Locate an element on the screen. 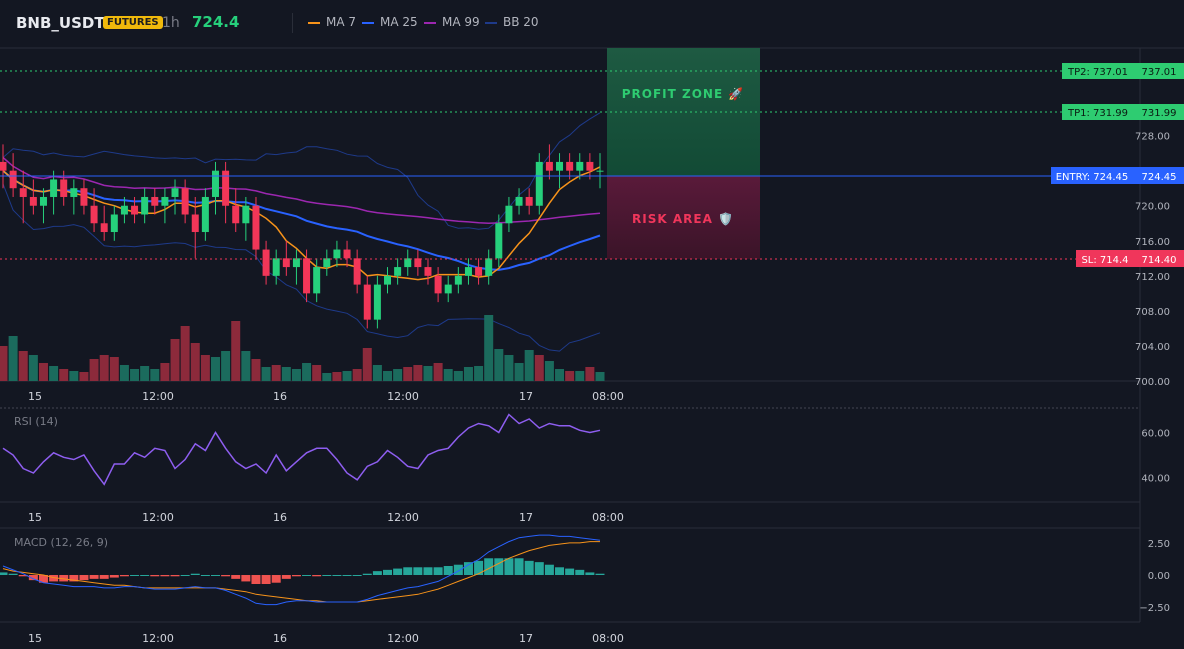 This screenshot has width=1184, height=649. time-tick-label: 17 is located at coordinates (526, 517).